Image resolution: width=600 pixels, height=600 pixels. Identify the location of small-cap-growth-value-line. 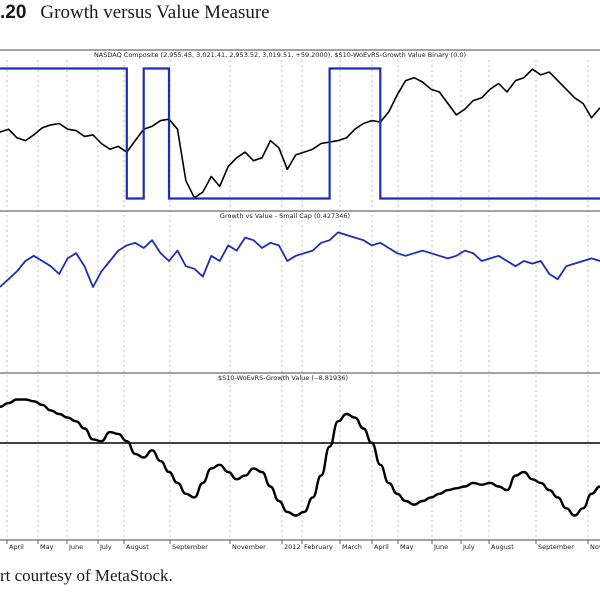
(300, 259).